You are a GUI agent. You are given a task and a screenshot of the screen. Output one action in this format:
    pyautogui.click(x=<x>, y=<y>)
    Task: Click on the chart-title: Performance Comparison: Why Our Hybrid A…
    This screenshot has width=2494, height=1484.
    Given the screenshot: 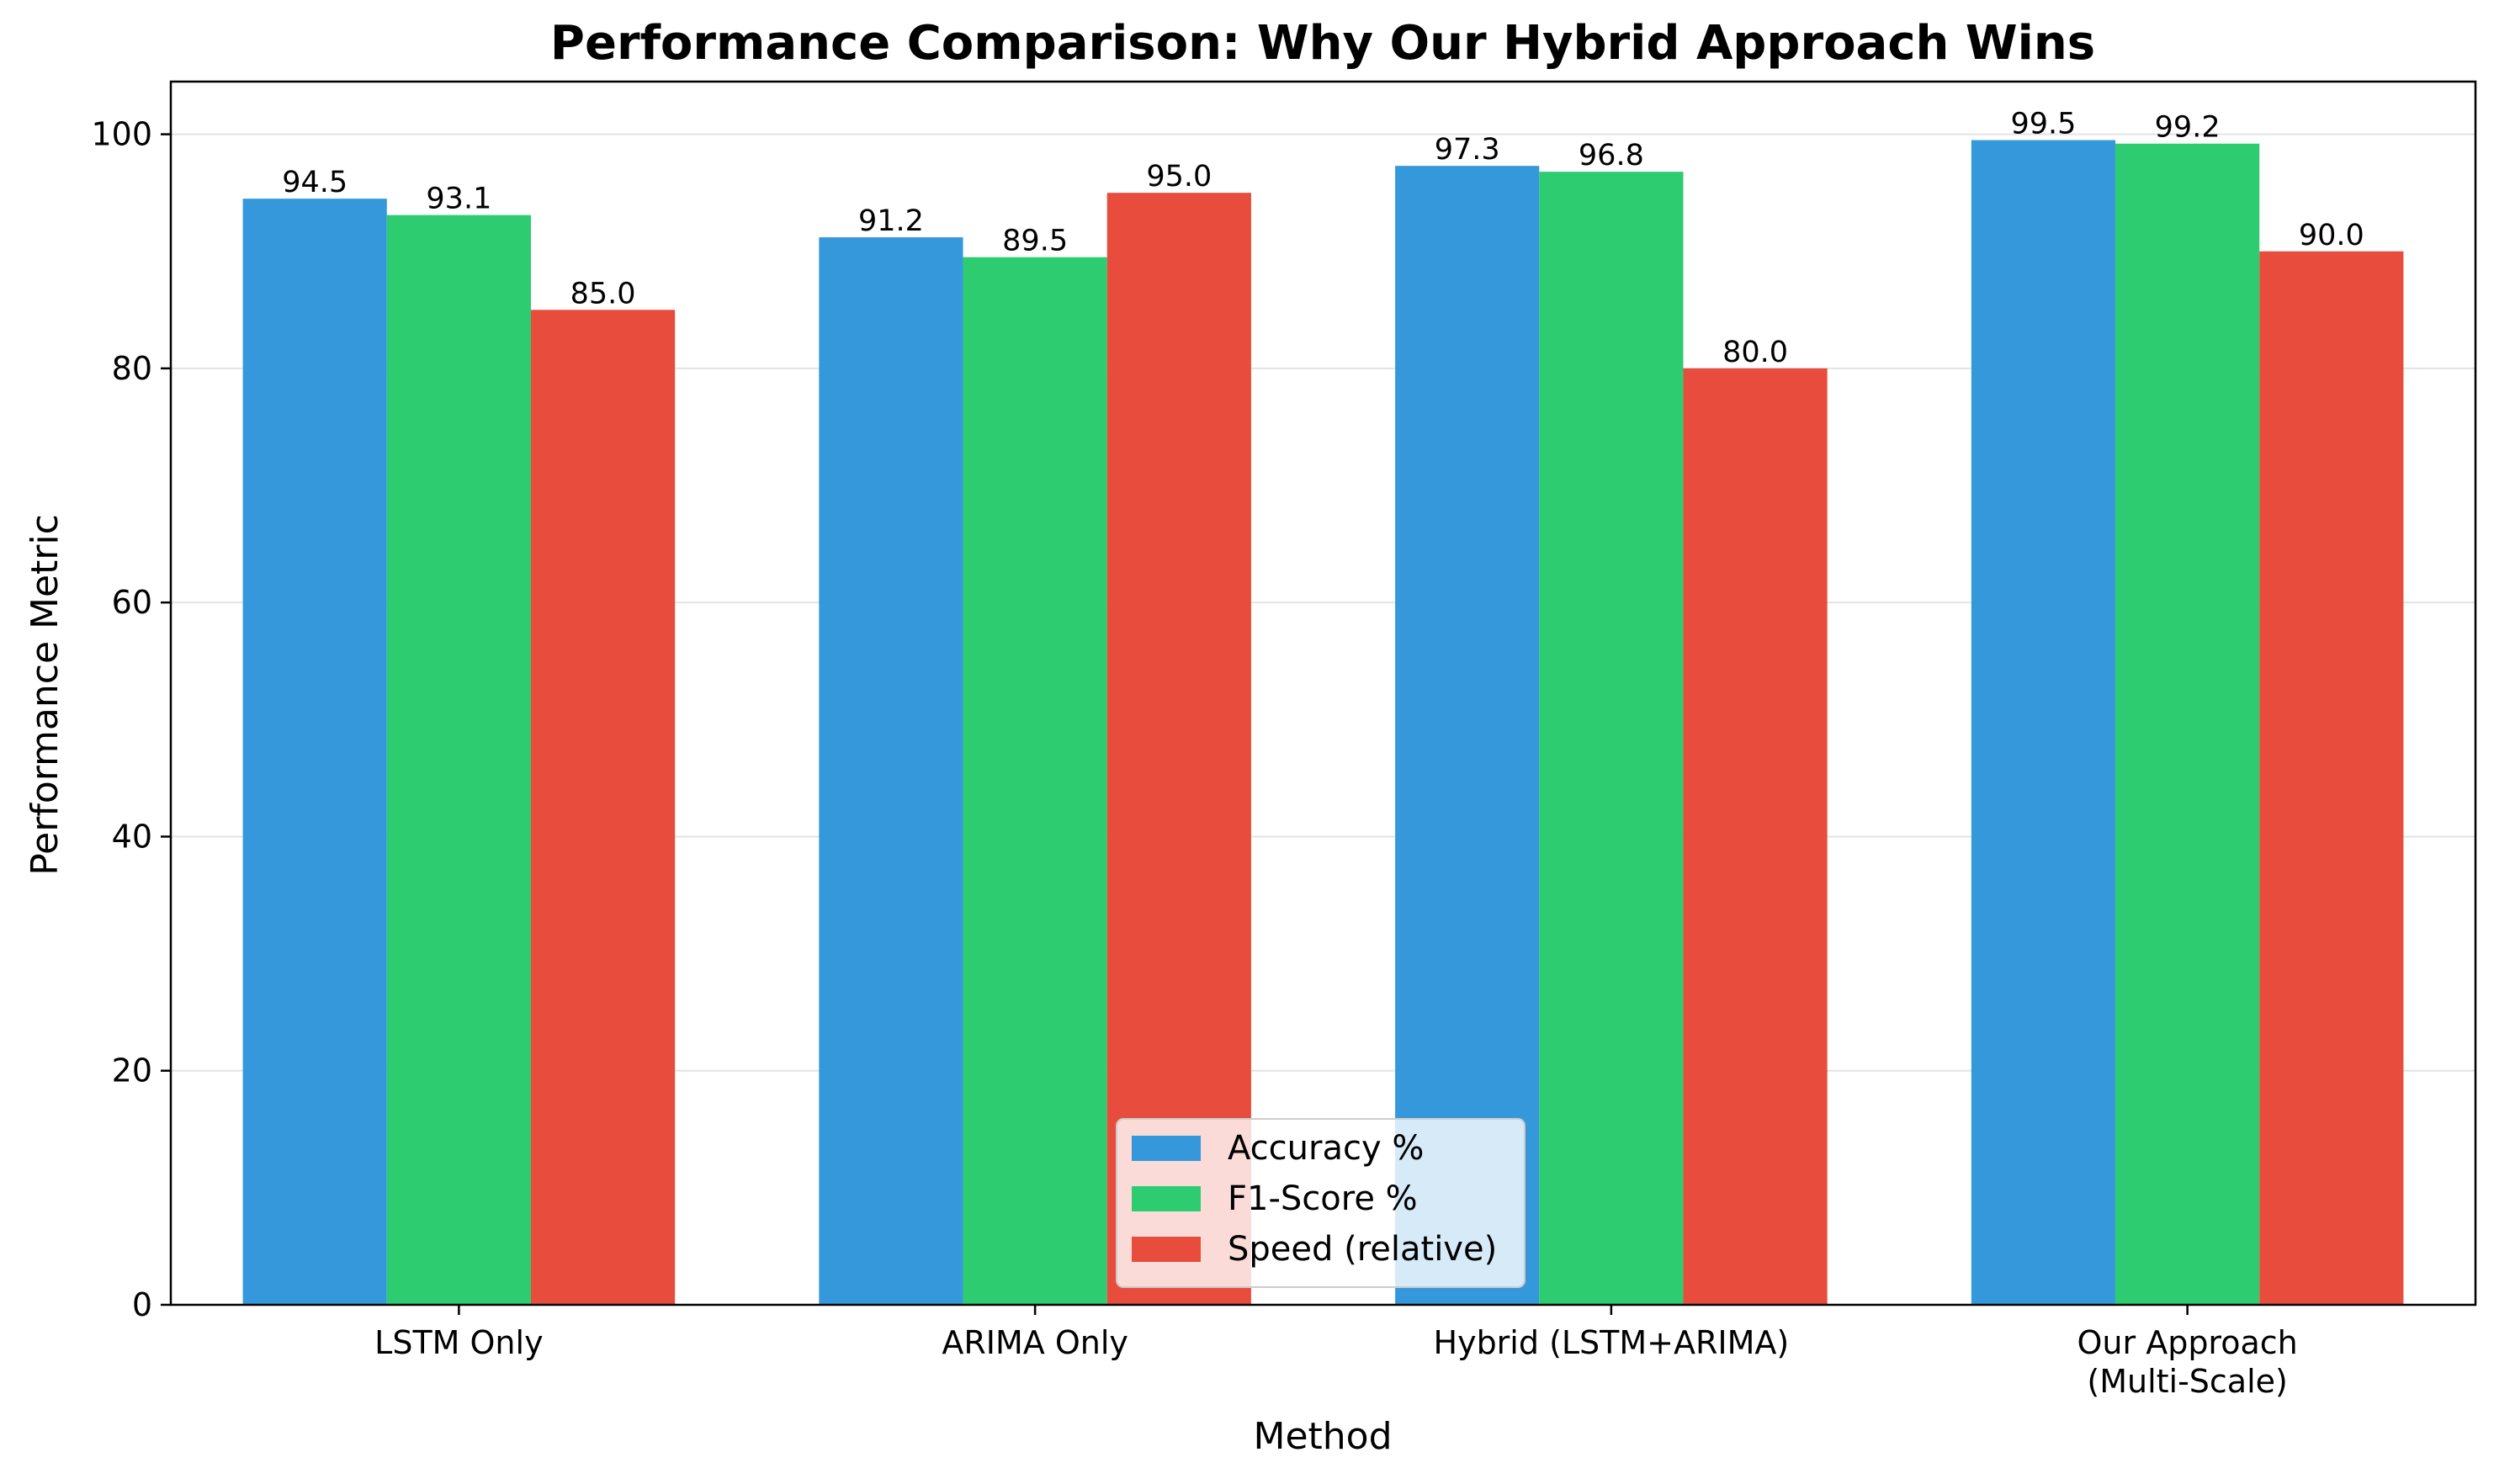 What is the action you would take?
    pyautogui.click(x=1322, y=43)
    